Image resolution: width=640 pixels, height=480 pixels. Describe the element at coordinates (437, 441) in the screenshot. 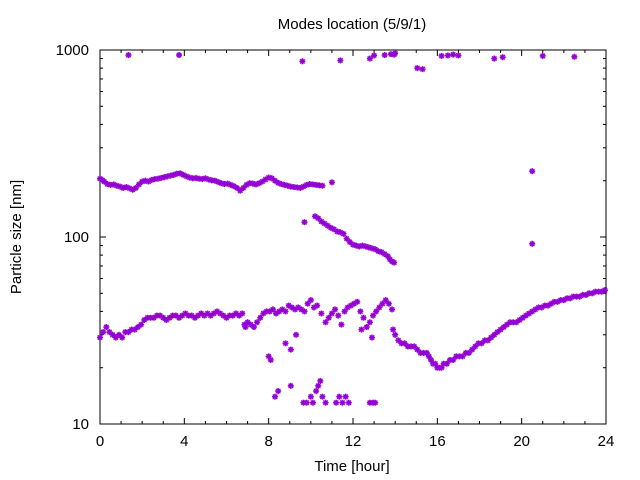

I see `x-tick-label: 16` at that location.